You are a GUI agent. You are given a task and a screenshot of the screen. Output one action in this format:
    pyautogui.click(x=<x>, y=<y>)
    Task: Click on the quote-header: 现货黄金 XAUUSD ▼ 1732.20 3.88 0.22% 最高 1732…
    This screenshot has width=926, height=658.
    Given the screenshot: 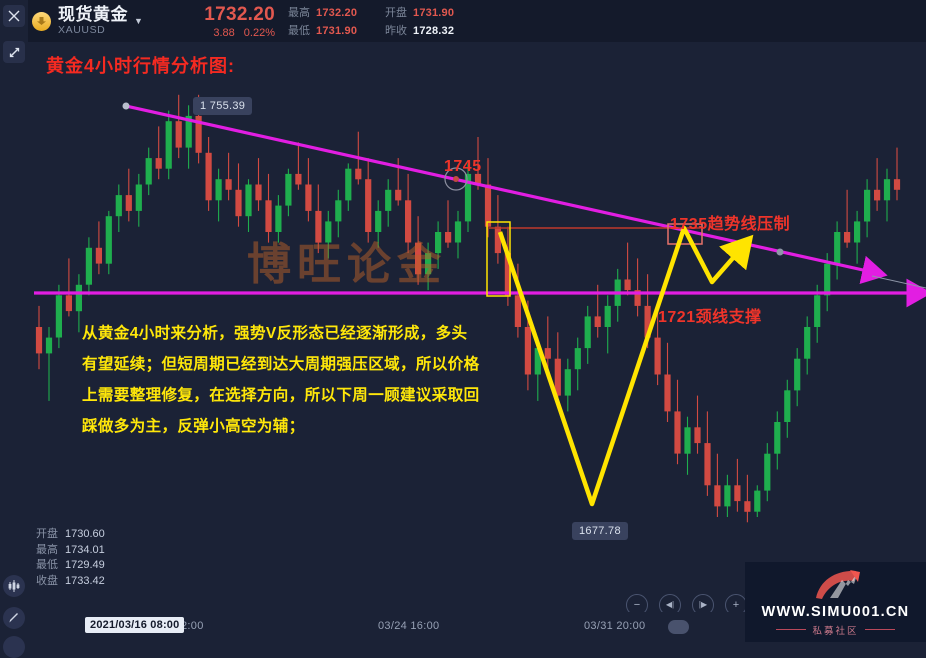 What is the action you would take?
    pyautogui.click(x=463, y=21)
    